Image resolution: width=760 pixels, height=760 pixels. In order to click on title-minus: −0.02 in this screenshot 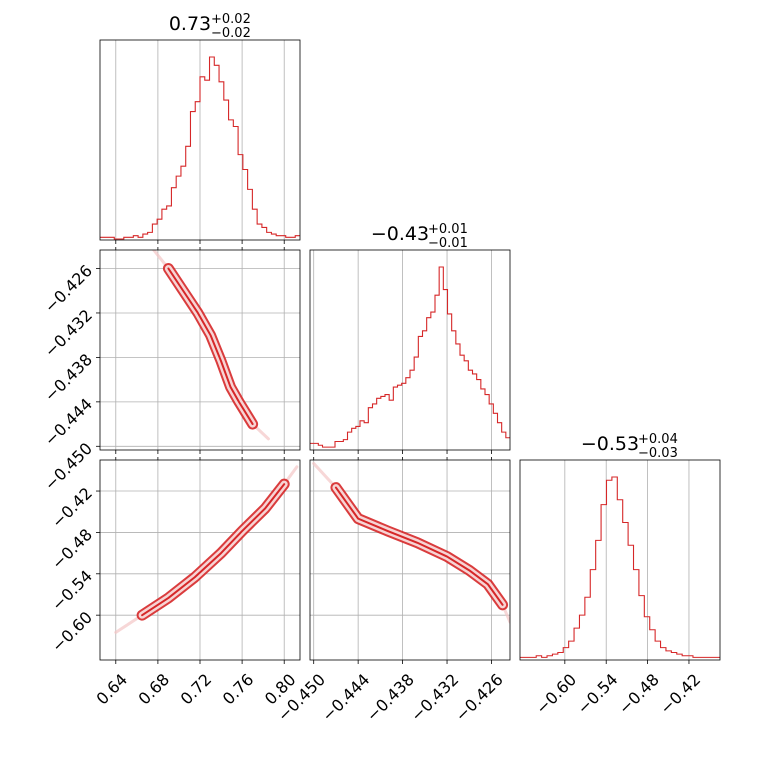, I will do `click(231, 33)`.